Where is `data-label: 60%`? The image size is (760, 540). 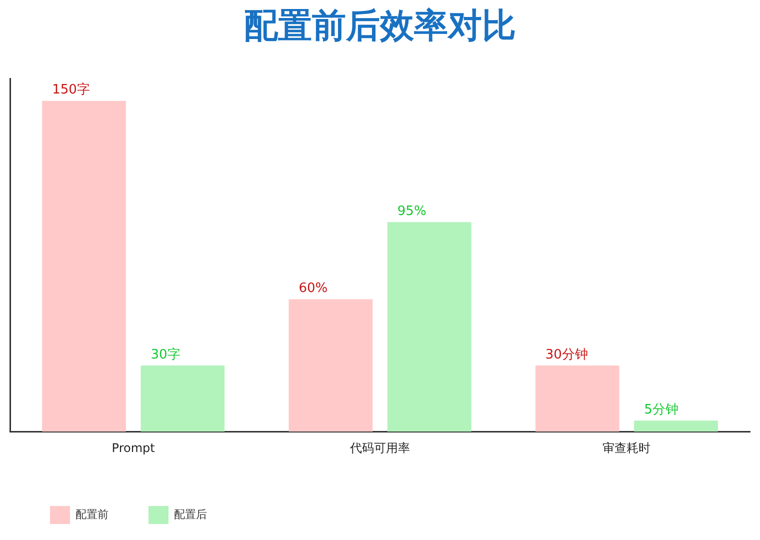 data-label: 60% is located at coordinates (313, 288).